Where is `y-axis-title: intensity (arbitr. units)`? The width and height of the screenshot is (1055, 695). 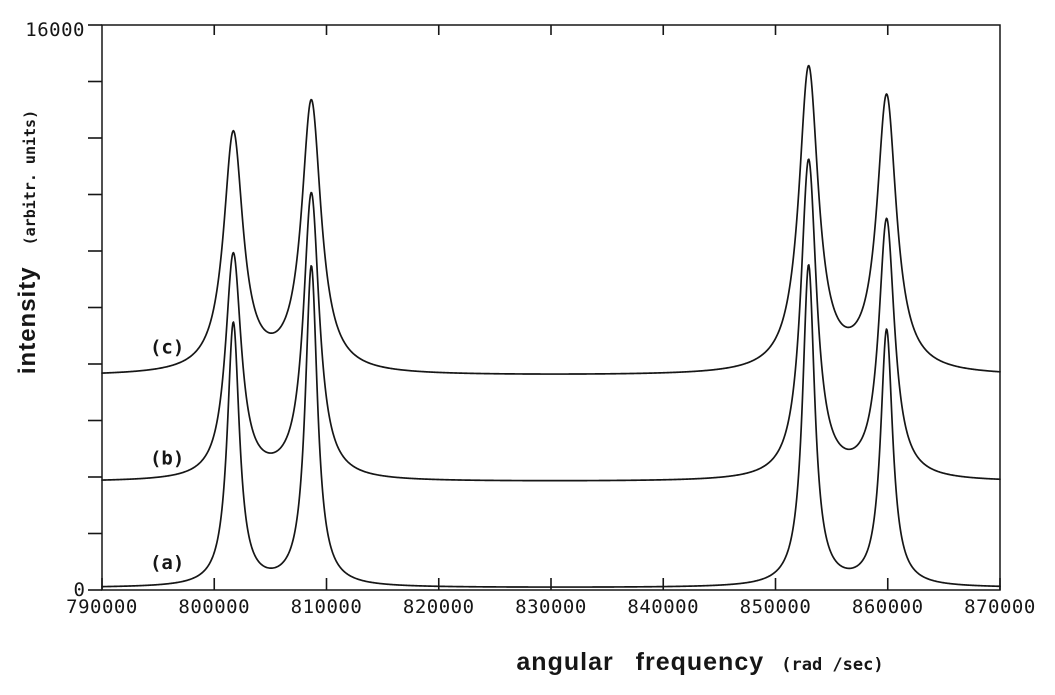
y-axis-title: intensity (arbitr. units) is located at coordinates (28, 242).